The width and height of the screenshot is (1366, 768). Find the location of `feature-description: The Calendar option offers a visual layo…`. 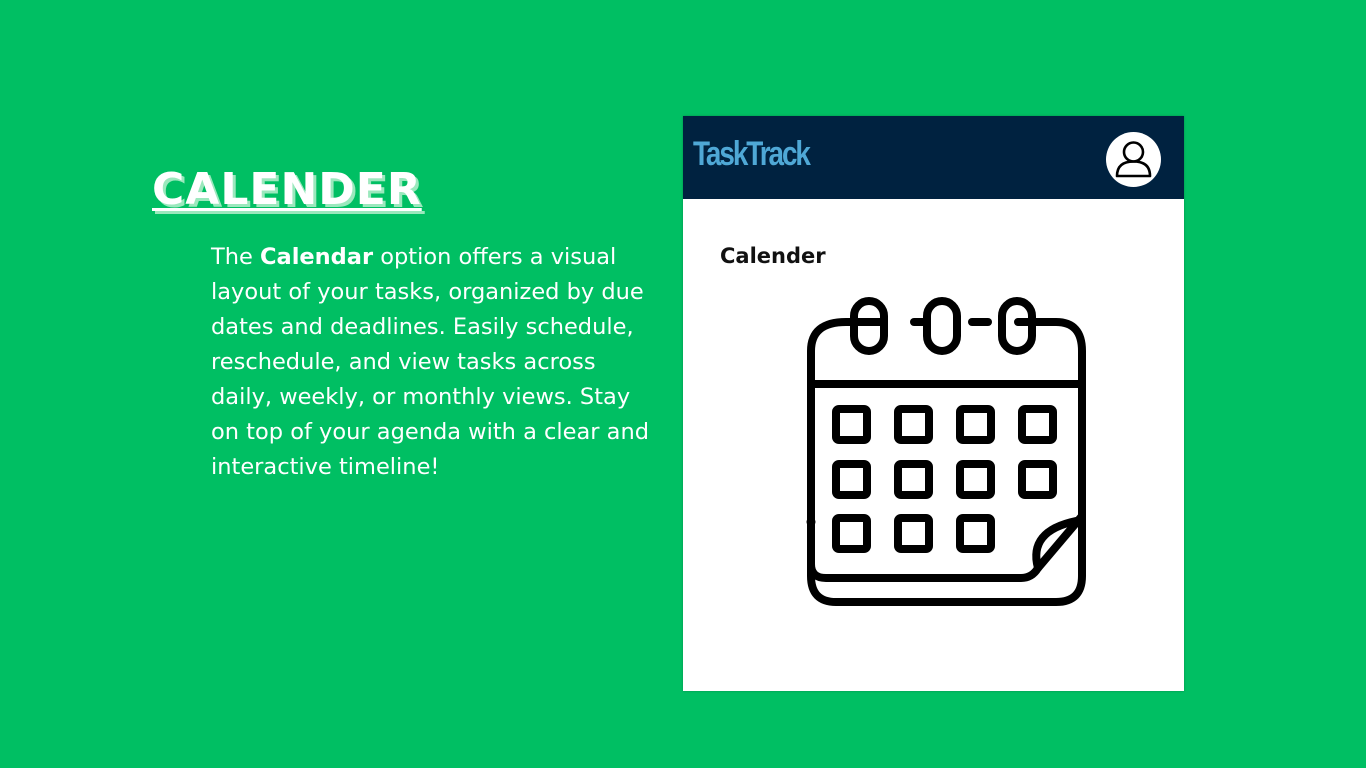

feature-description: The Calendar option offers a visual layo… is located at coordinates (436, 362).